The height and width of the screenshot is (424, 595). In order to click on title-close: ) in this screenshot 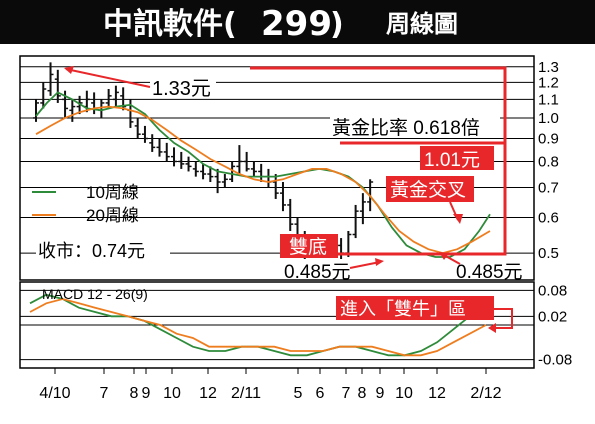, I will do `click(337, 24)`.